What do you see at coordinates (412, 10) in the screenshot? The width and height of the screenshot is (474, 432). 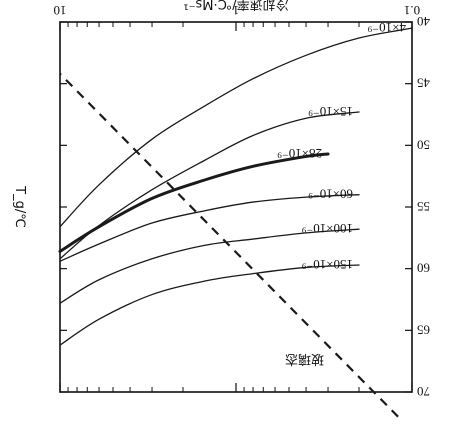 I see `x-tick-label: 0.1` at bounding box center [412, 10].